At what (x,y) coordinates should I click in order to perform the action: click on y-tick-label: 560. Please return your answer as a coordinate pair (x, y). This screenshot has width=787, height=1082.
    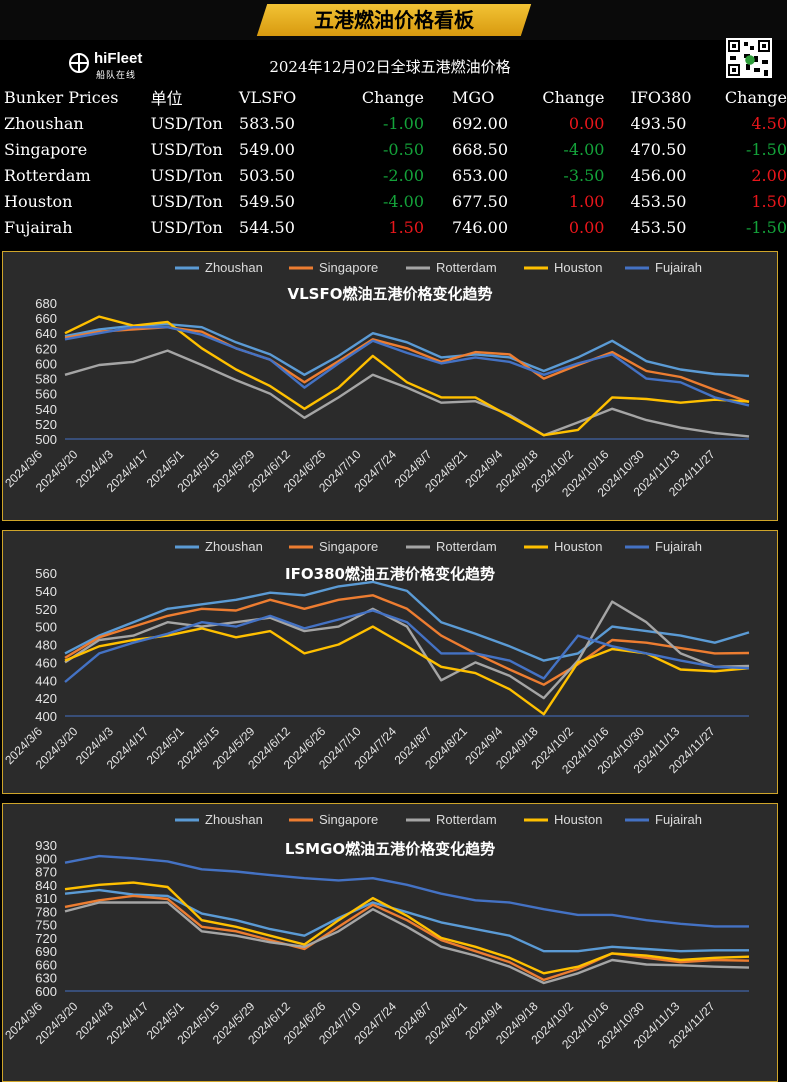
    Looking at the image, I should click on (46, 394).